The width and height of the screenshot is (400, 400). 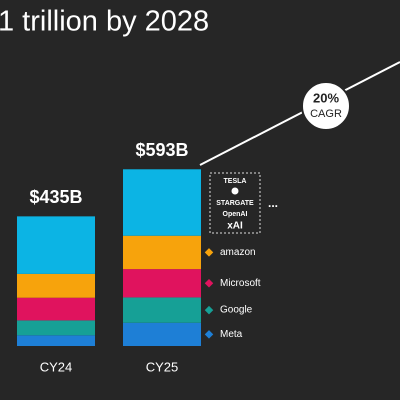 I want to click on others-logo: TESLA, so click(x=235, y=181).